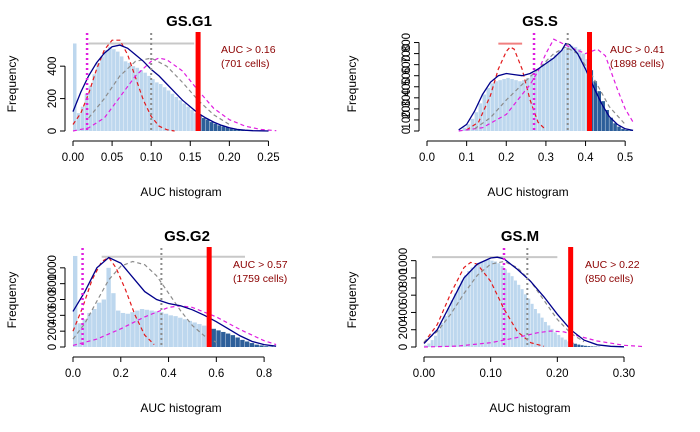 The width and height of the screenshot is (700, 432). I want to click on x-axis-label: AUC histogram, so click(180, 408).